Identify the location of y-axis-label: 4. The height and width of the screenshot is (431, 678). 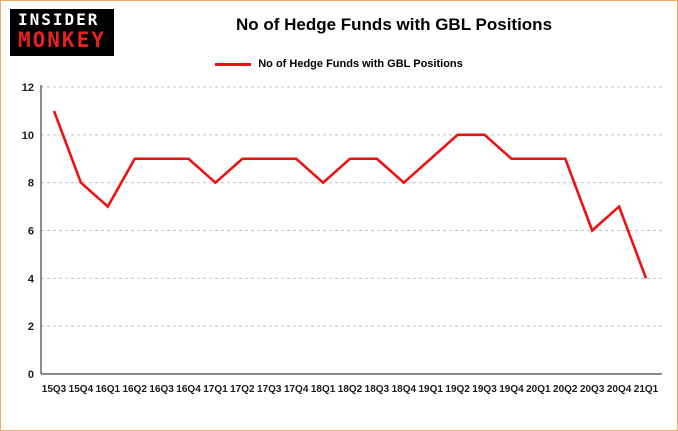
(31, 279).